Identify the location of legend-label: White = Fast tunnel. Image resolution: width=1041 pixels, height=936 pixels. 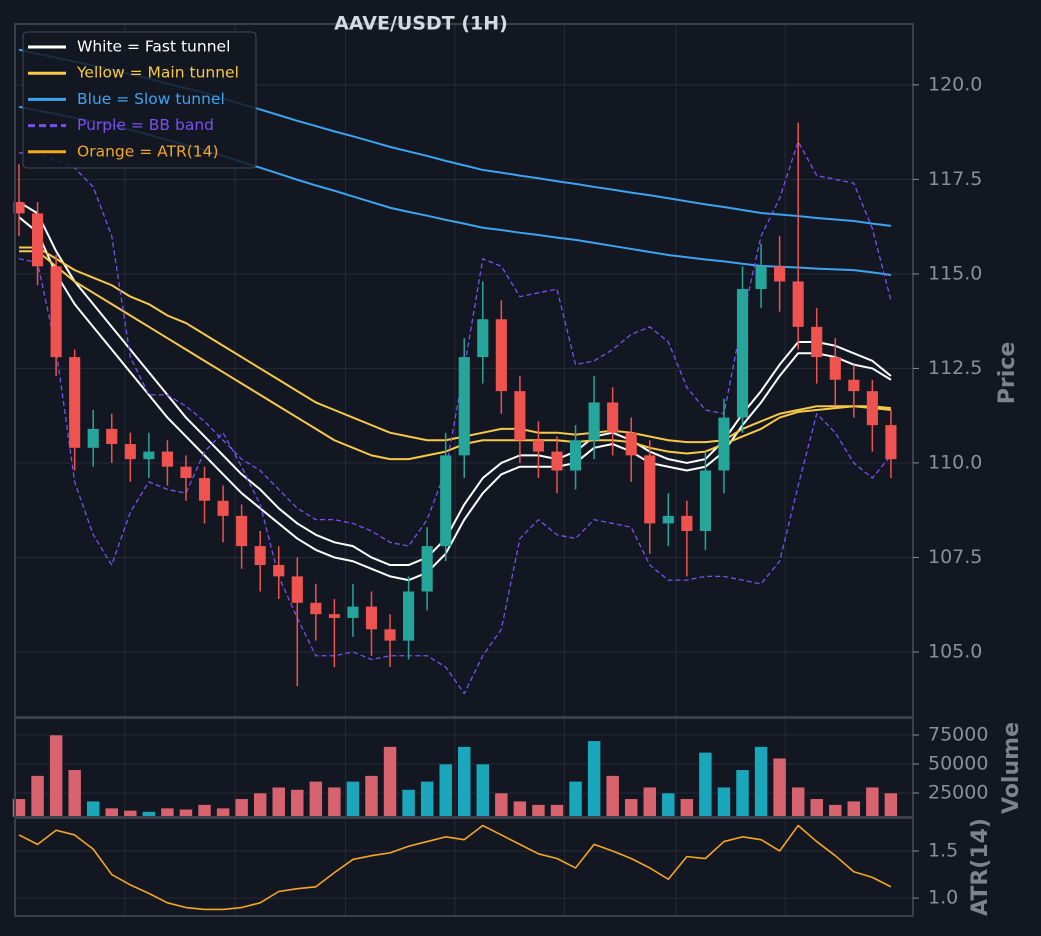
(153, 47).